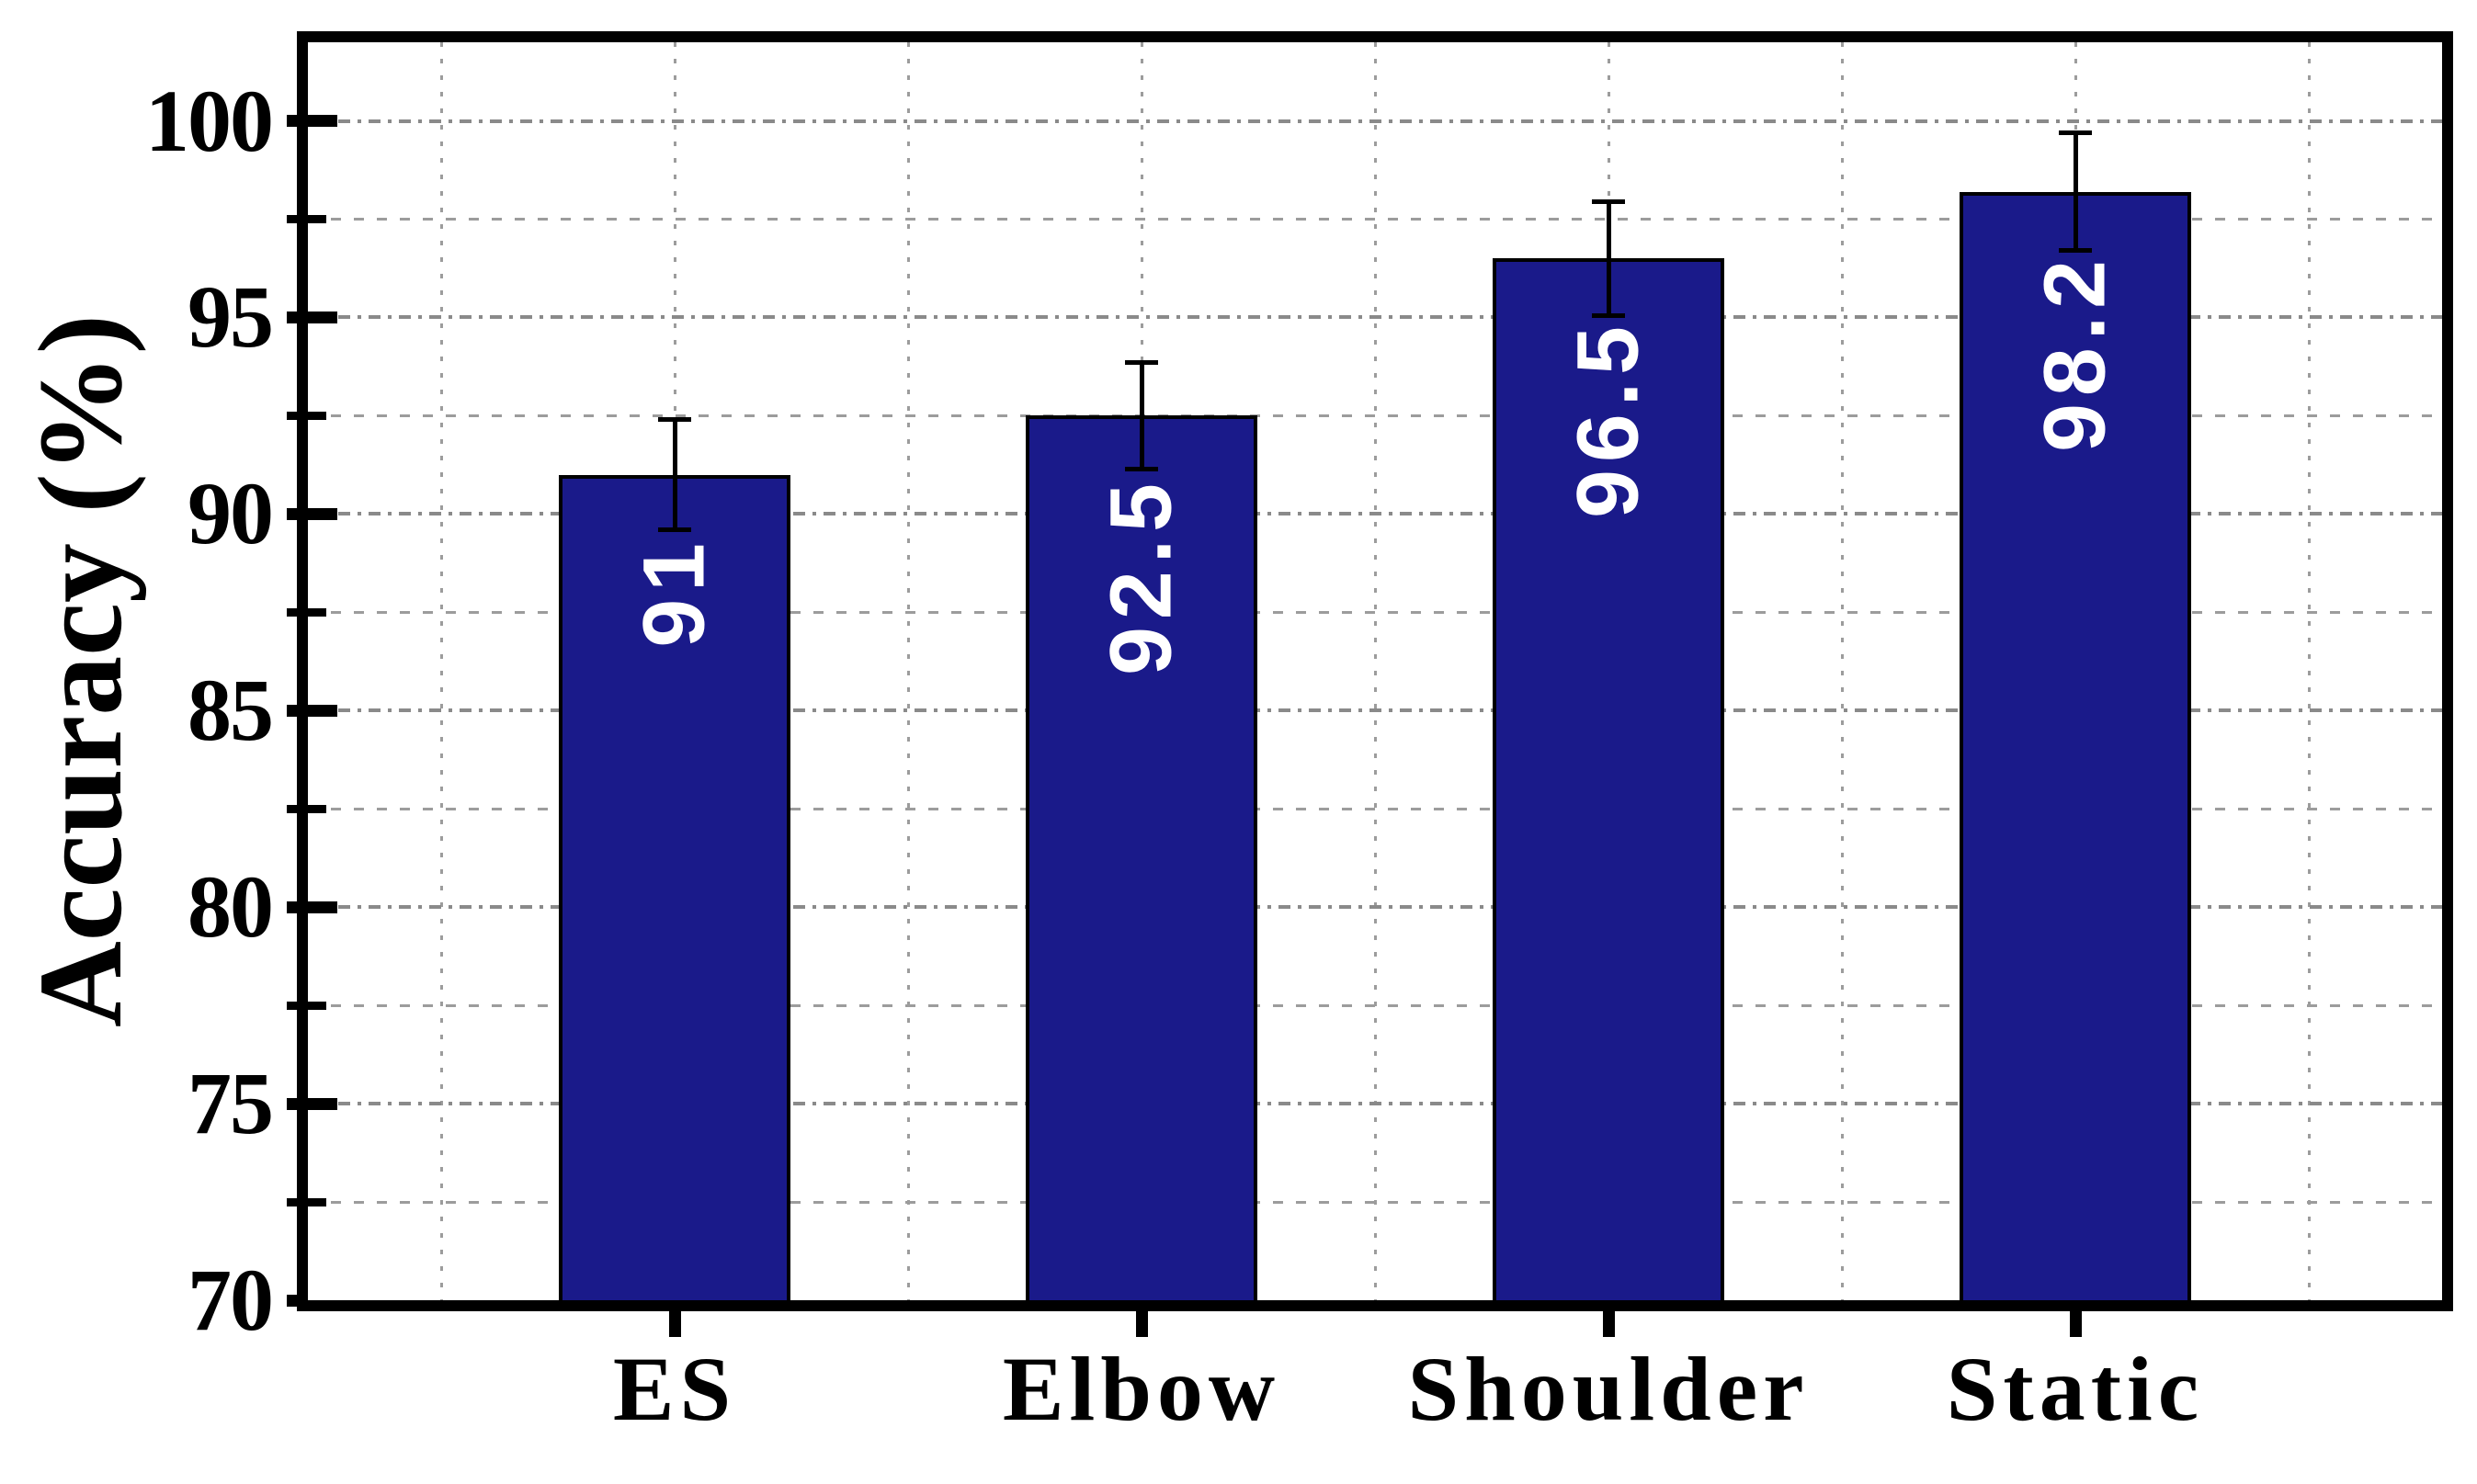 This screenshot has height=1484, width=2477. What do you see at coordinates (674, 1389) in the screenshot?
I see `x-tick-label: ES` at bounding box center [674, 1389].